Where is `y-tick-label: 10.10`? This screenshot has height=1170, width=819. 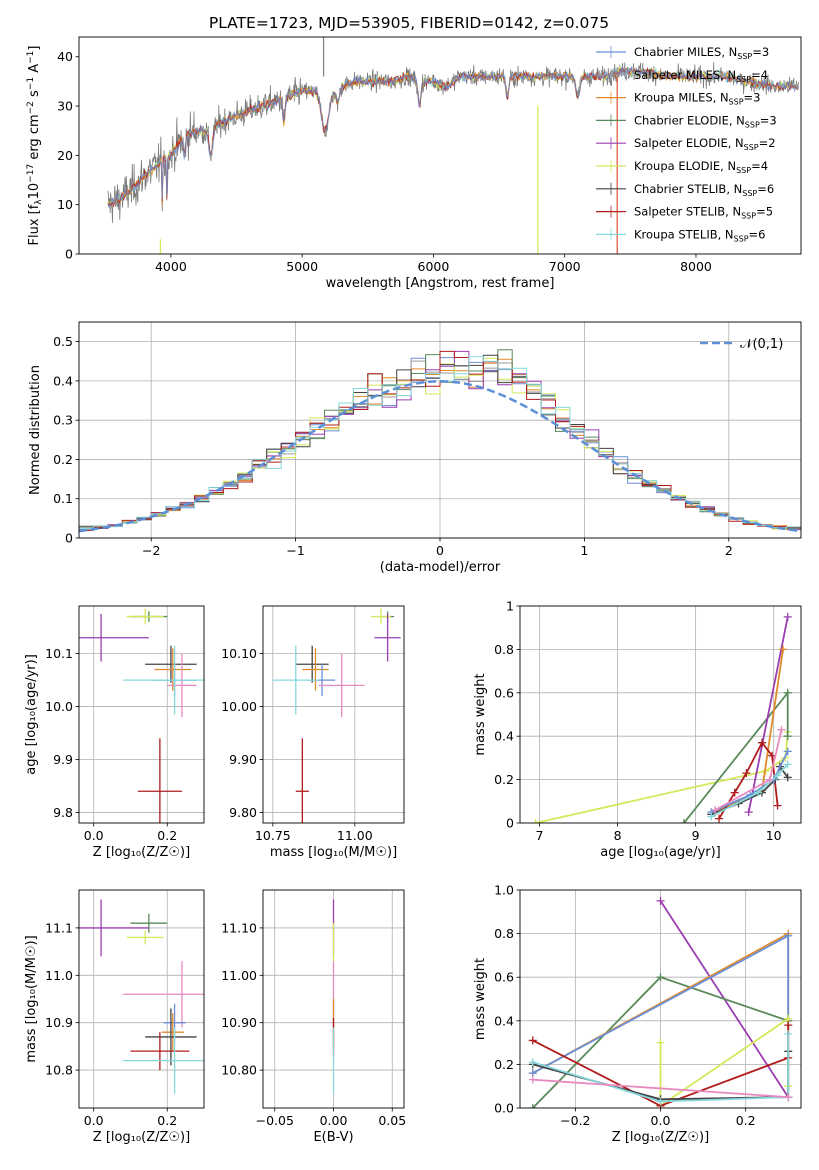
y-tick-label: 10.10 is located at coordinates (239, 653).